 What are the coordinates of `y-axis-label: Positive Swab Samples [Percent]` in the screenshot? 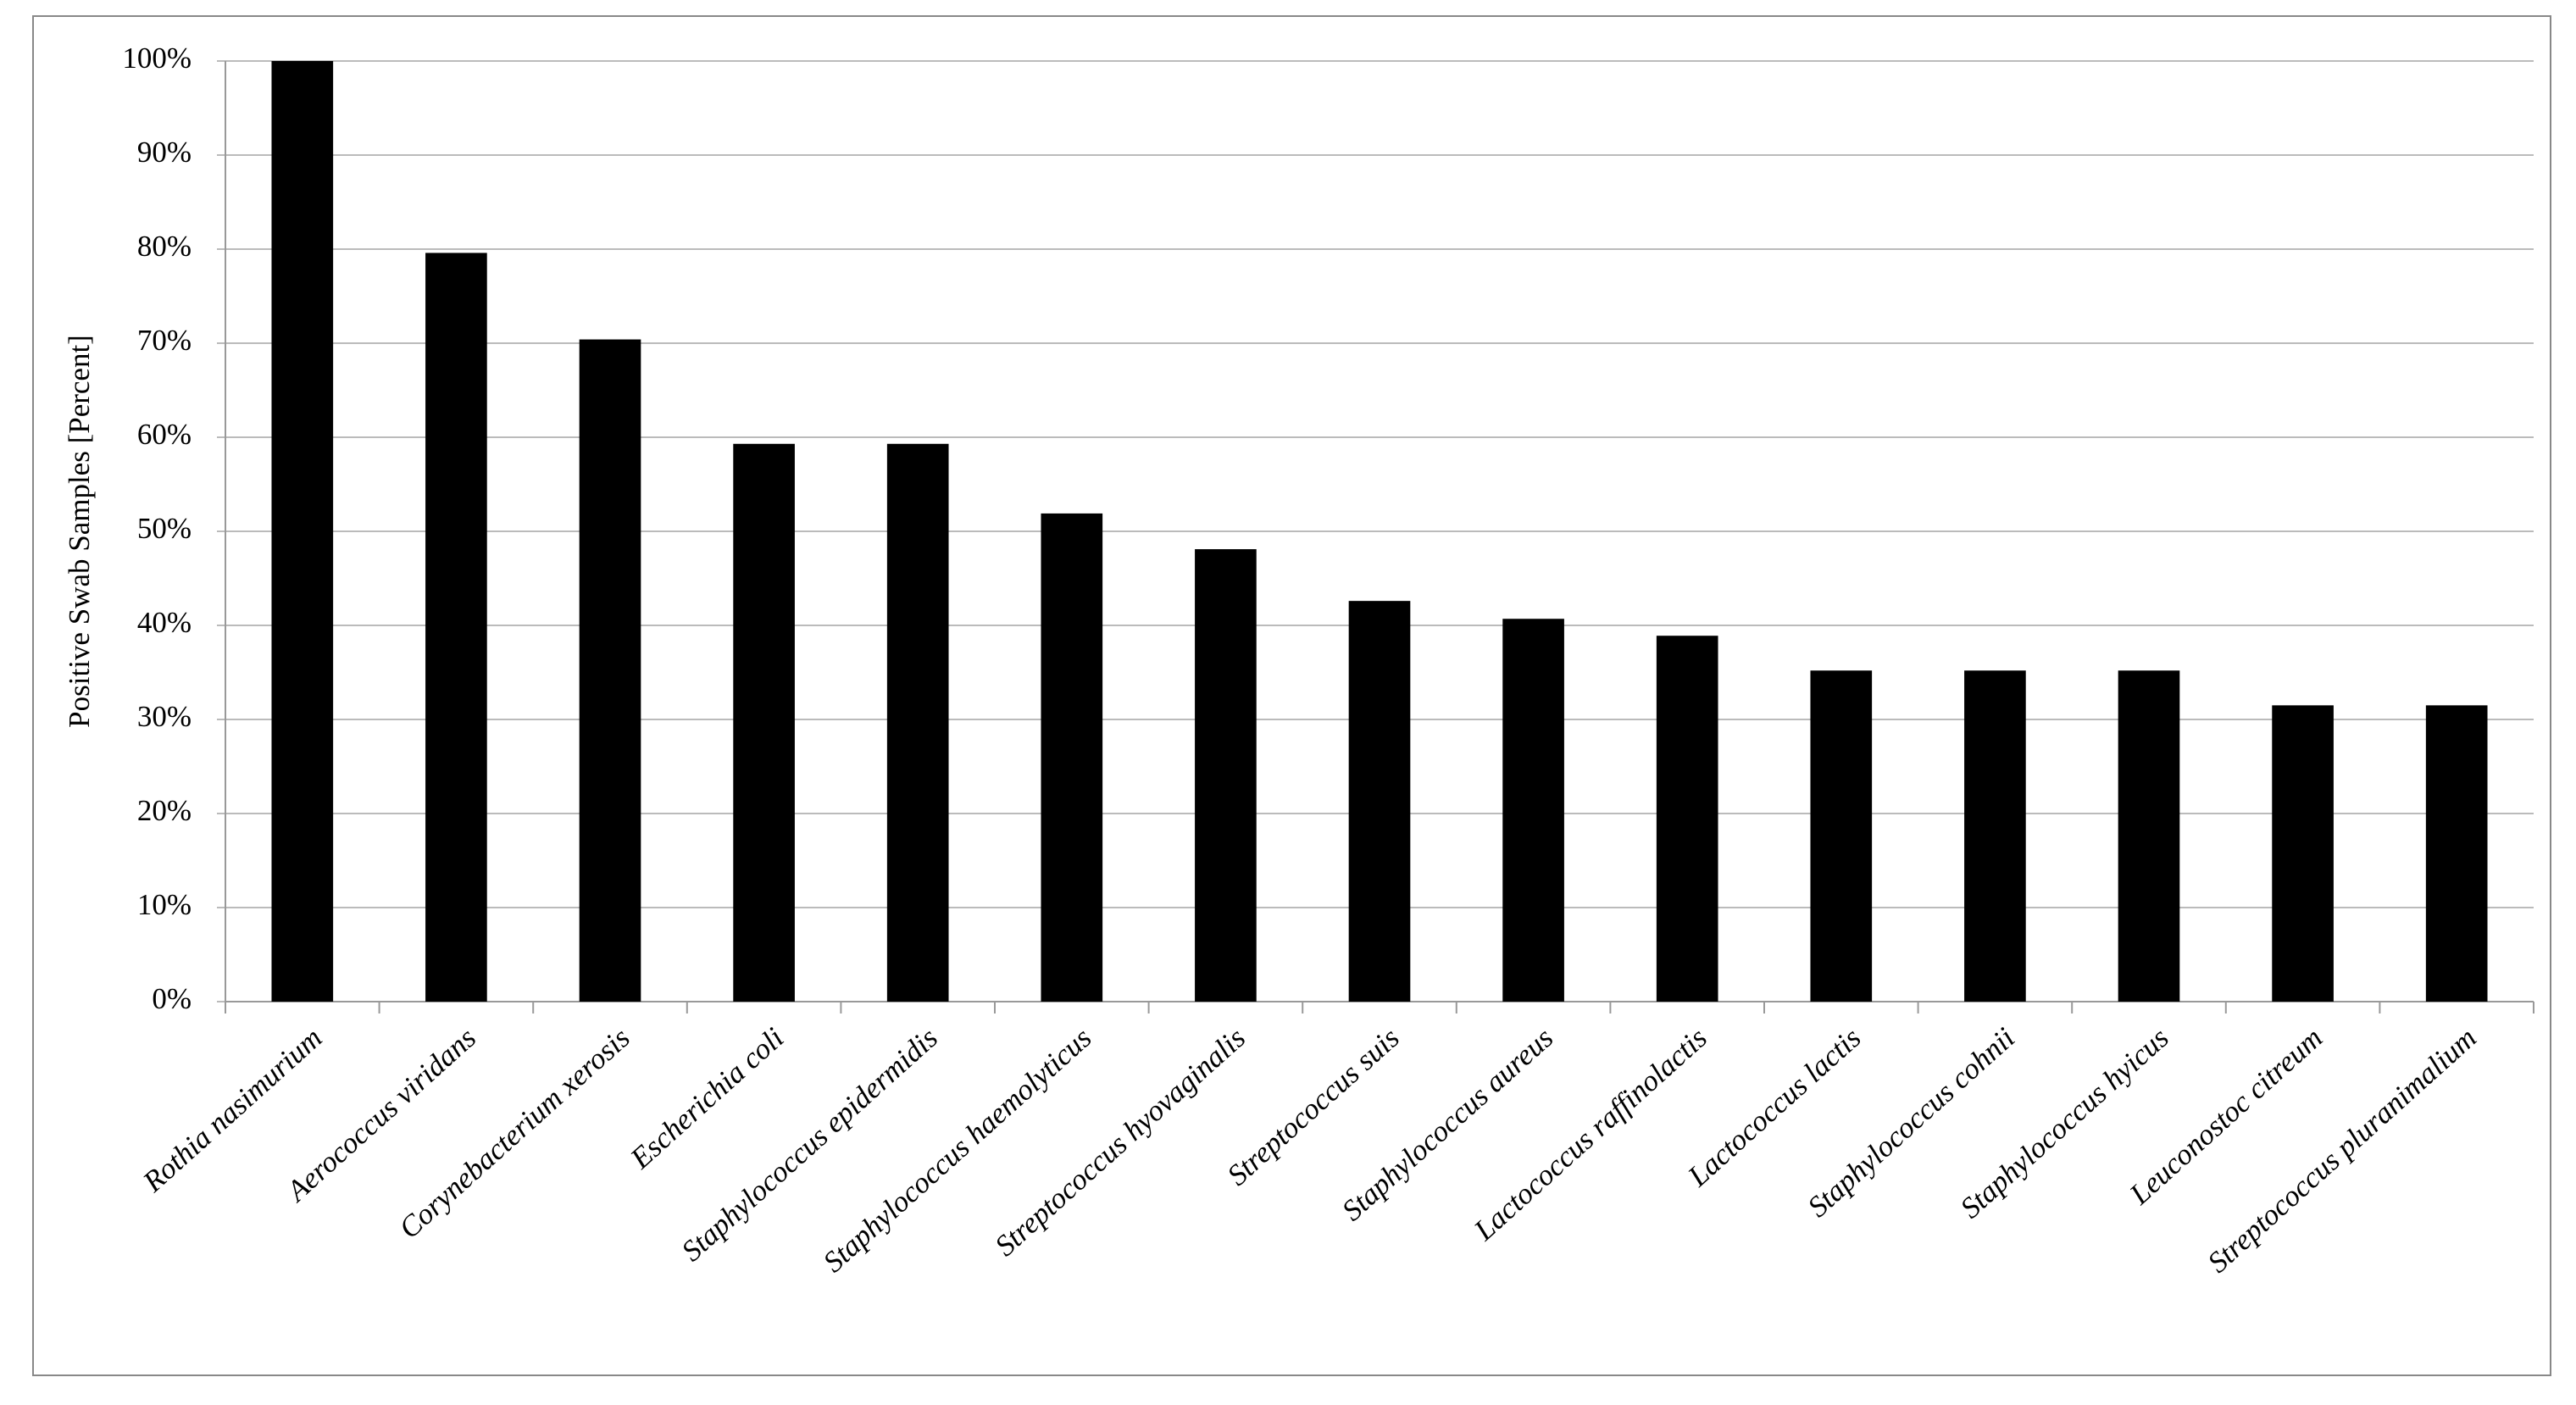 It's located at (79, 531).